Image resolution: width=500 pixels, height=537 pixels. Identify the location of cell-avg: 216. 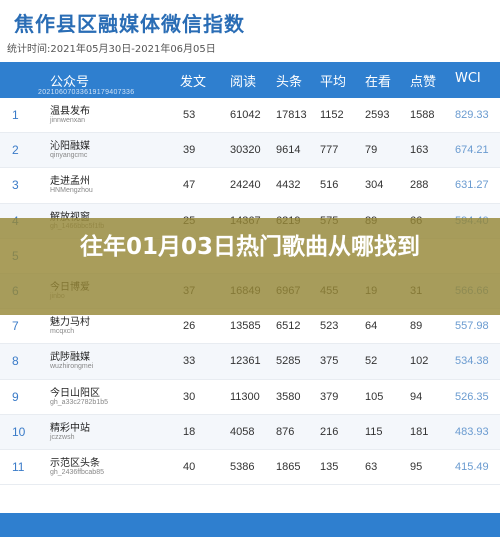
(329, 431).